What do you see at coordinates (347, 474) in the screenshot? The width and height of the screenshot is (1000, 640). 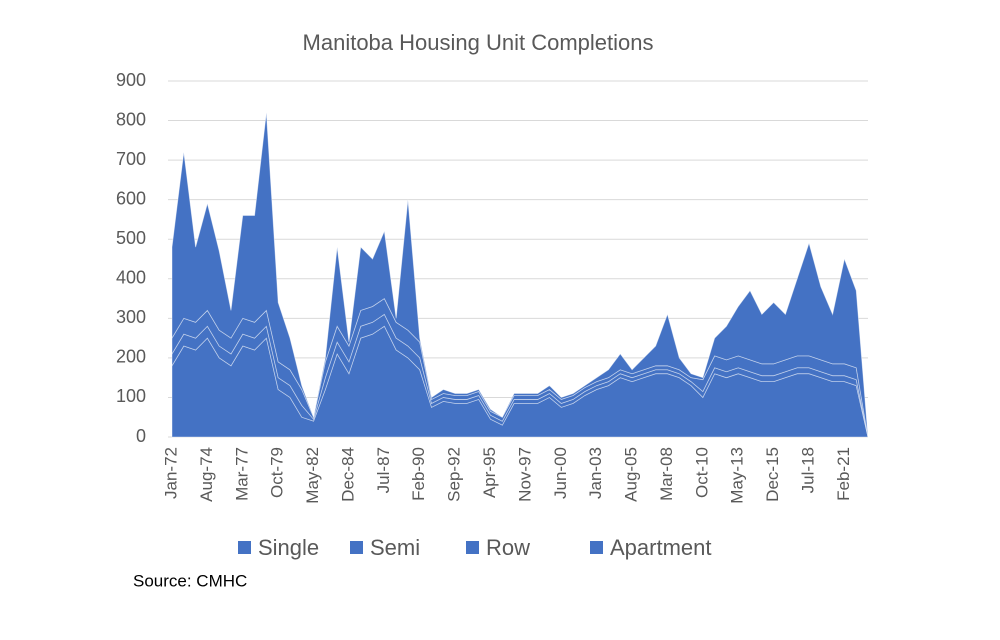 I see `x-tick-label: Dec-84` at bounding box center [347, 474].